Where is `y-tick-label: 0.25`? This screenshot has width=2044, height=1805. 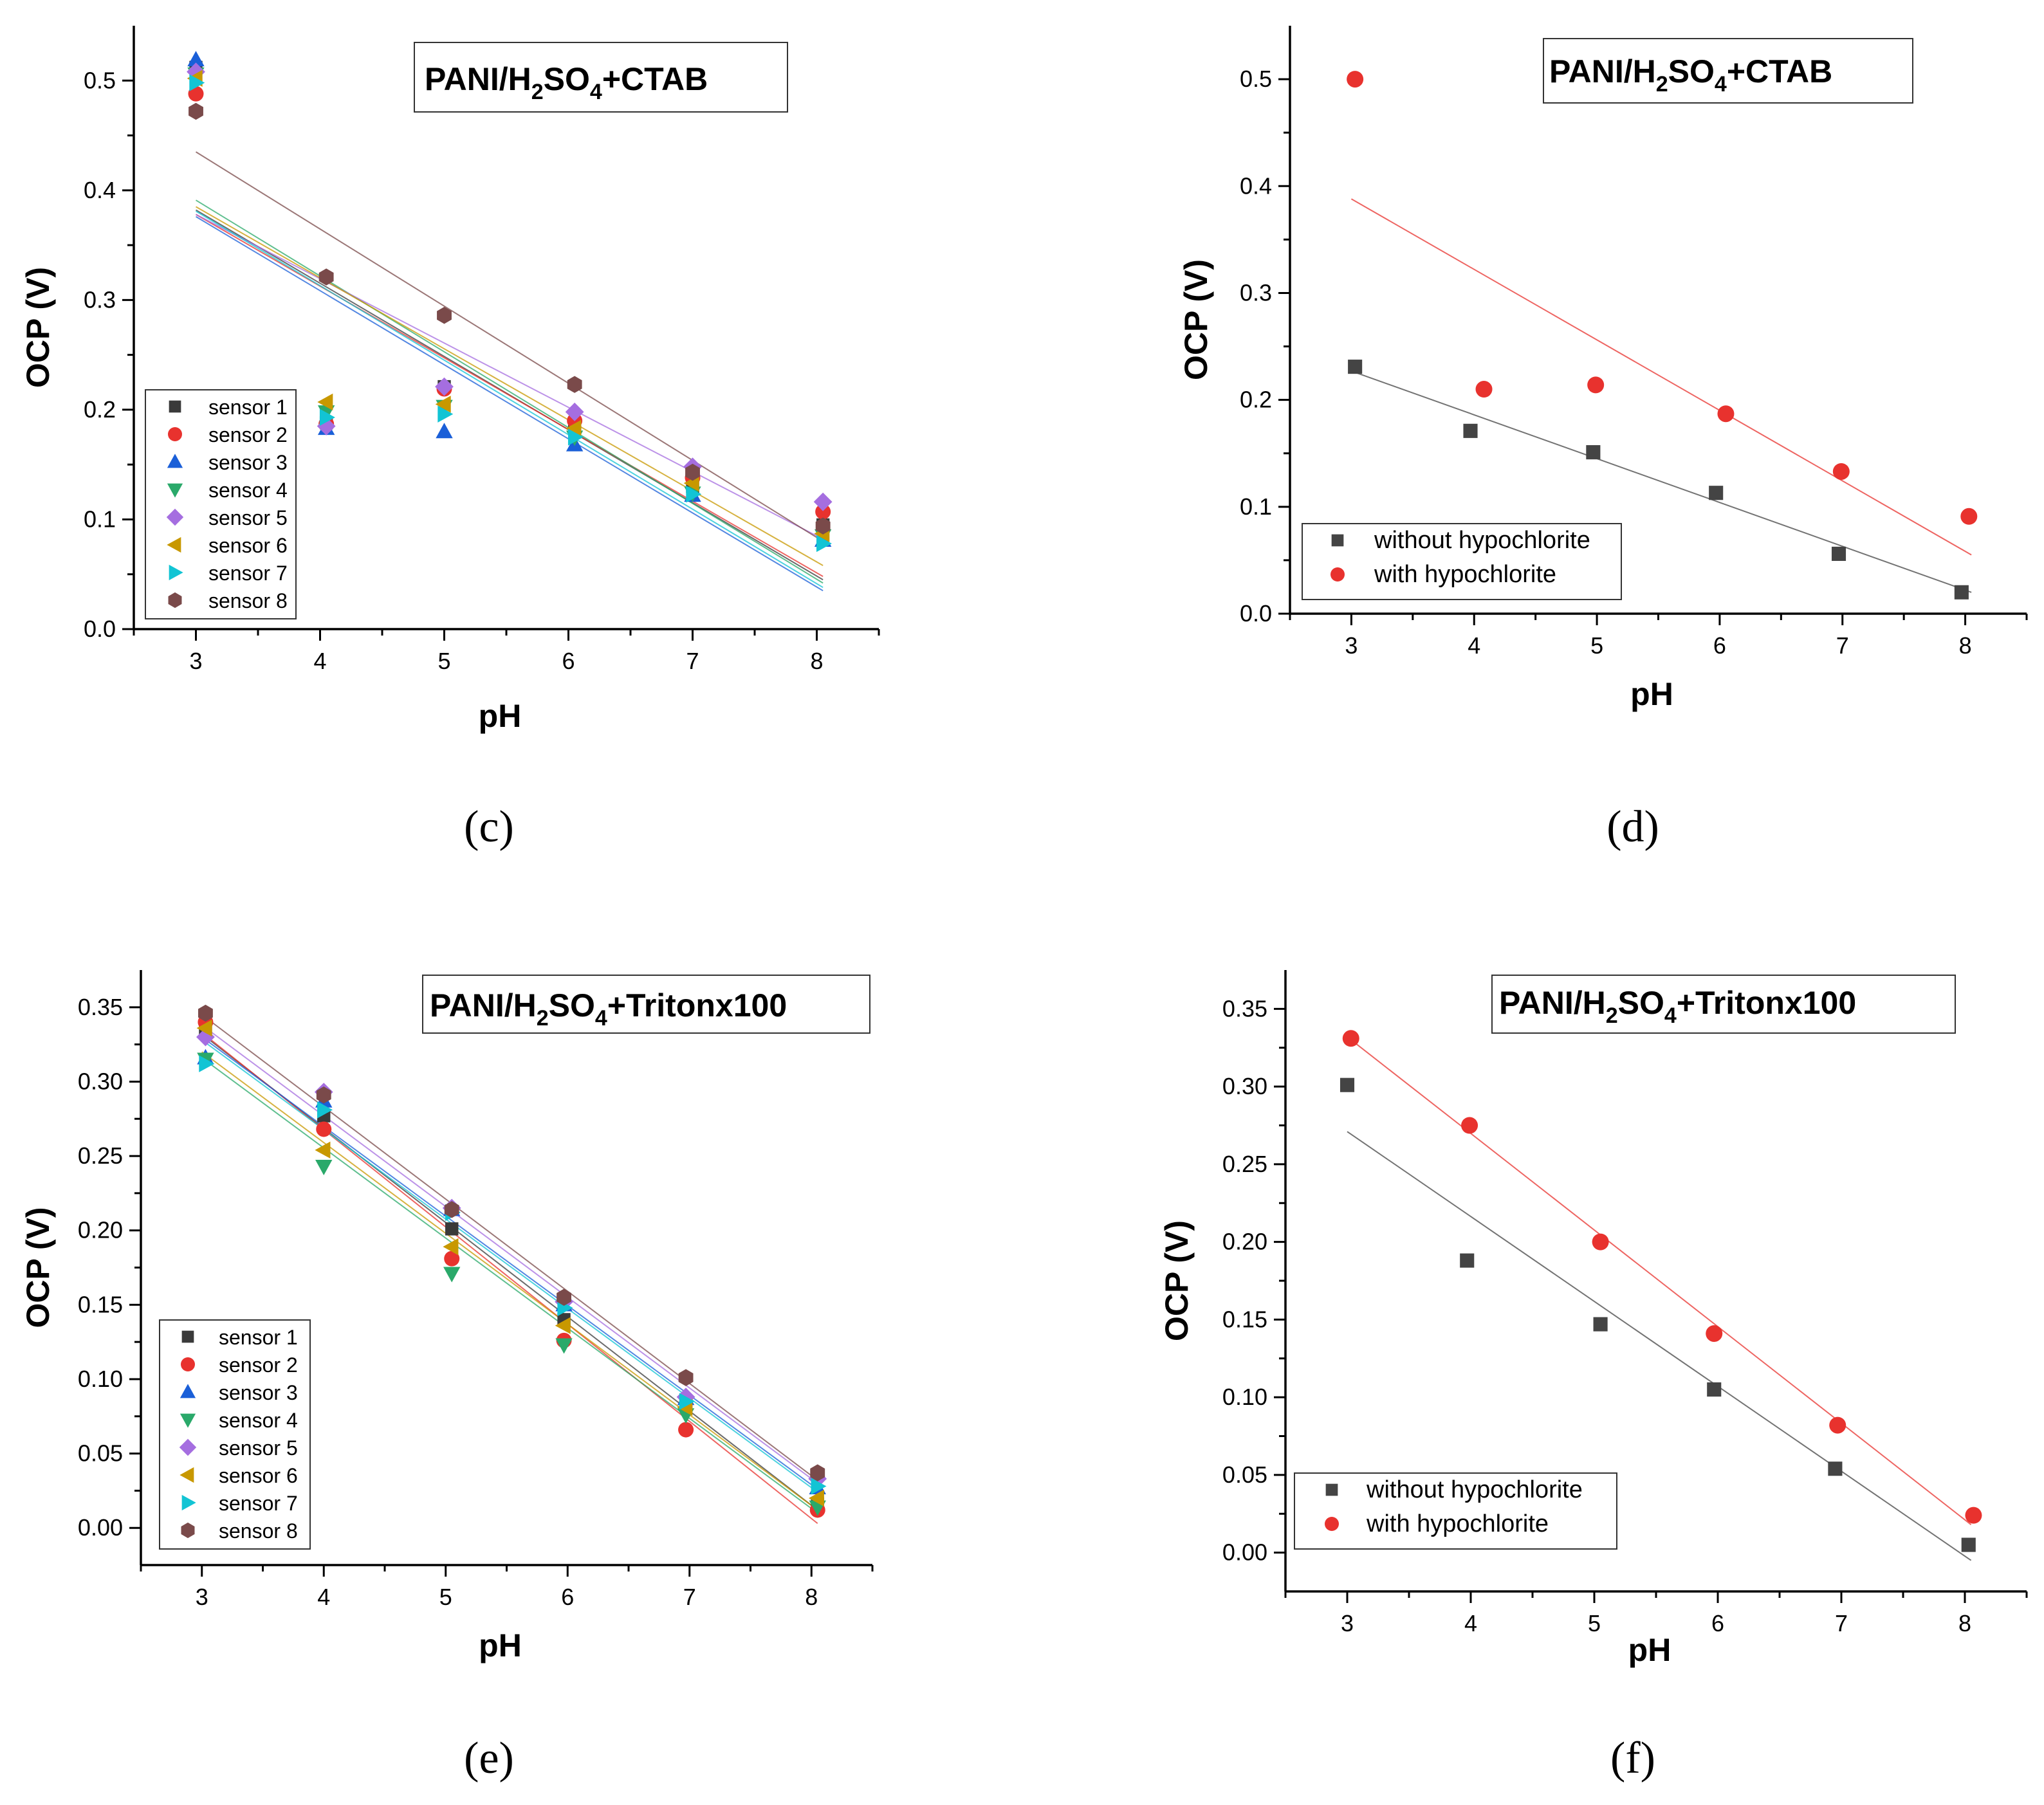 y-tick-label: 0.25 is located at coordinates (100, 1155).